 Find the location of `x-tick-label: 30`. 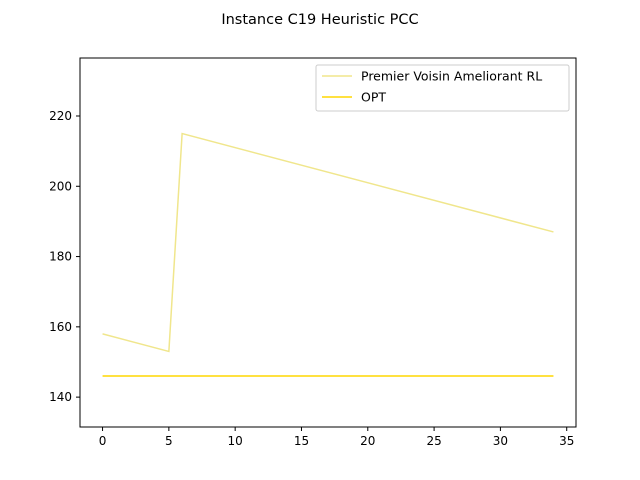

x-tick-label: 30 is located at coordinates (500, 441).